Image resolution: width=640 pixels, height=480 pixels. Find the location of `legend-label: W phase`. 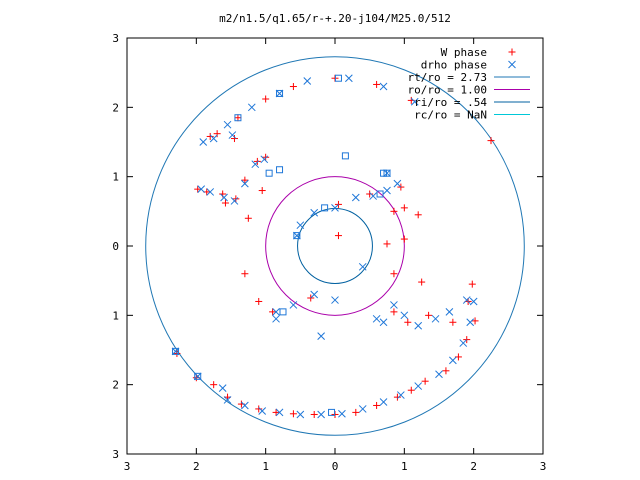

legend-label: W phase is located at coordinates (464, 52).